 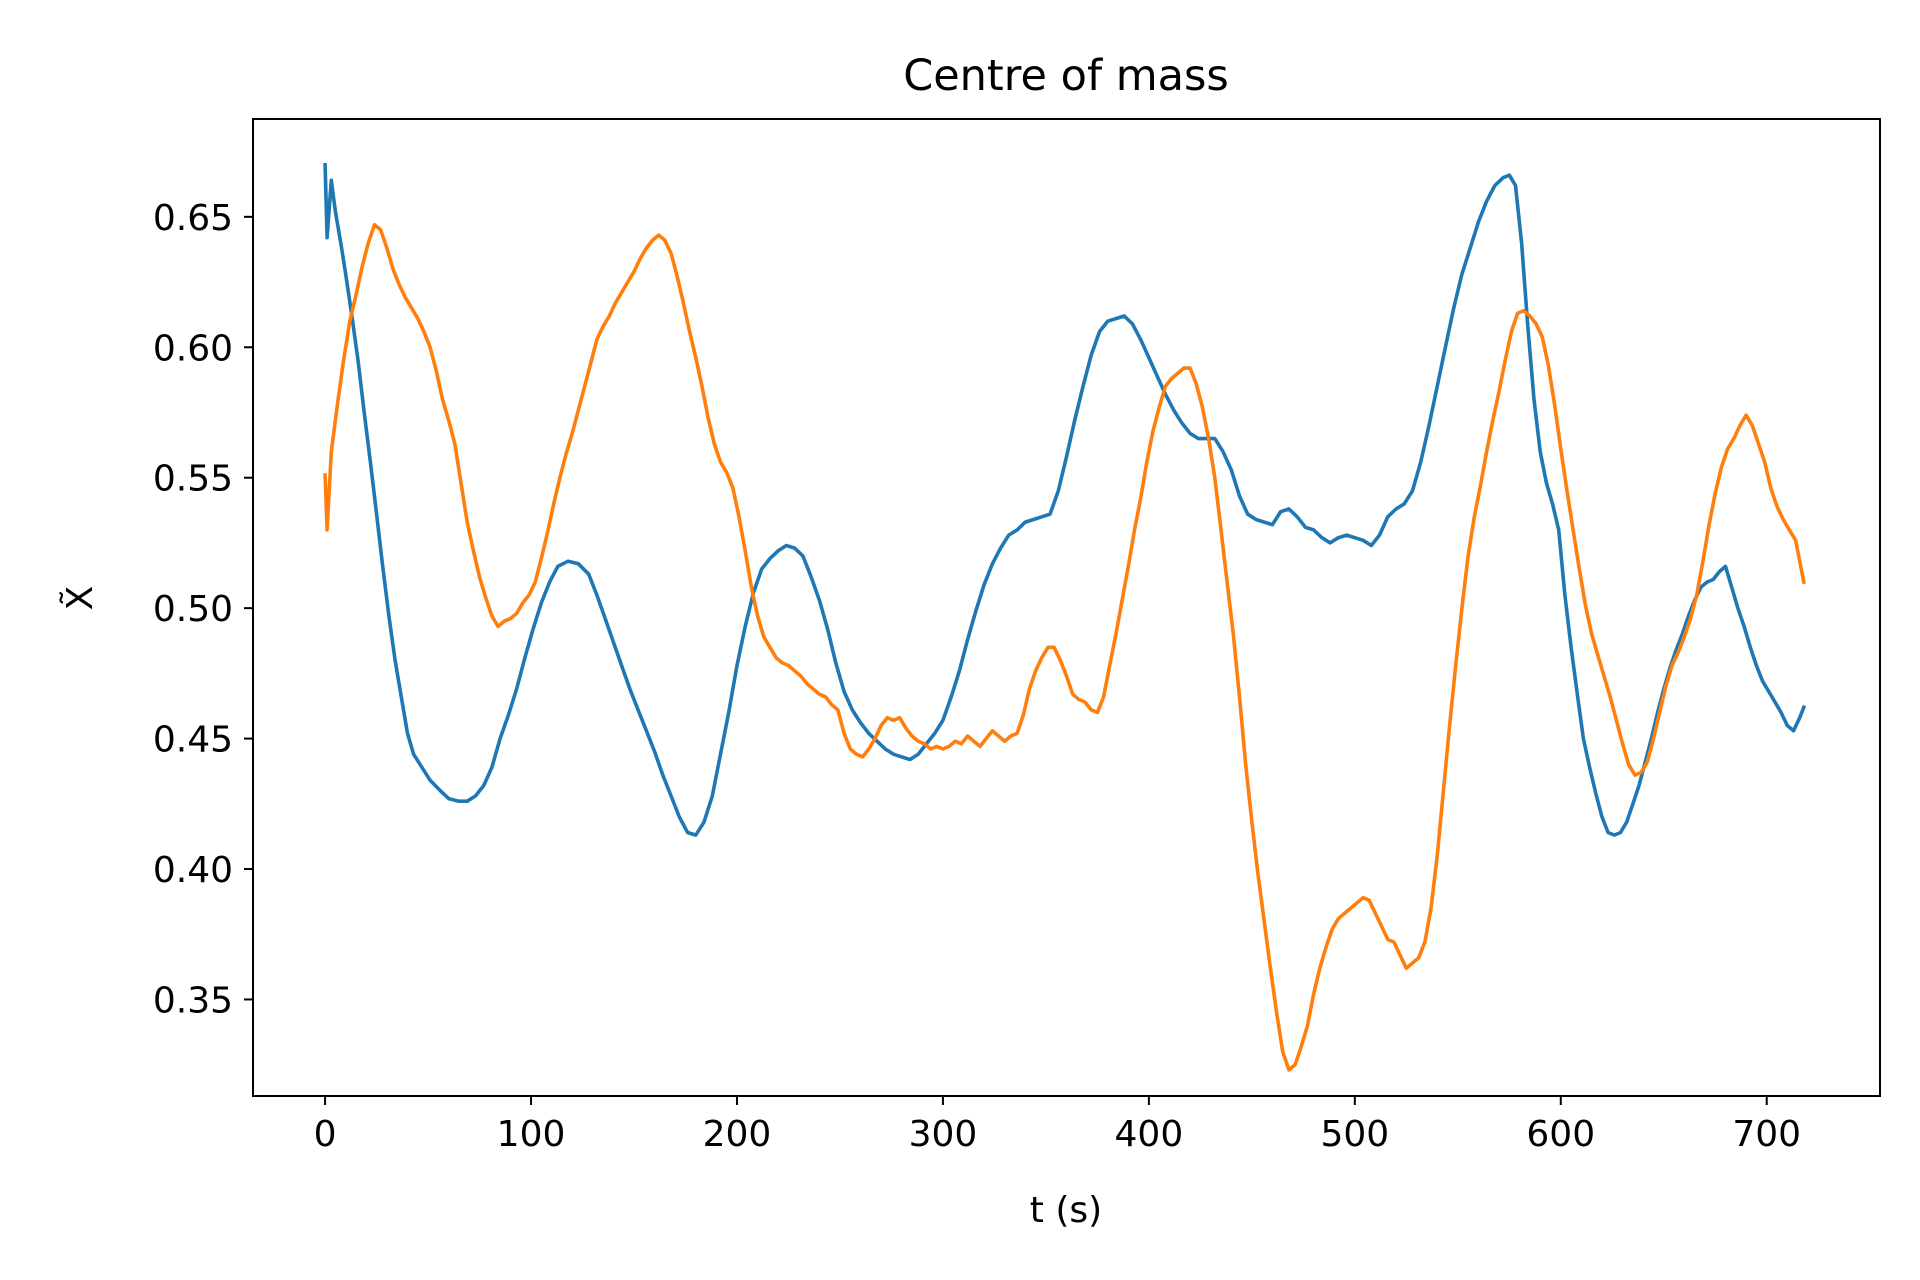 I want to click on y-tick-label: 0.35, so click(x=193, y=1000).